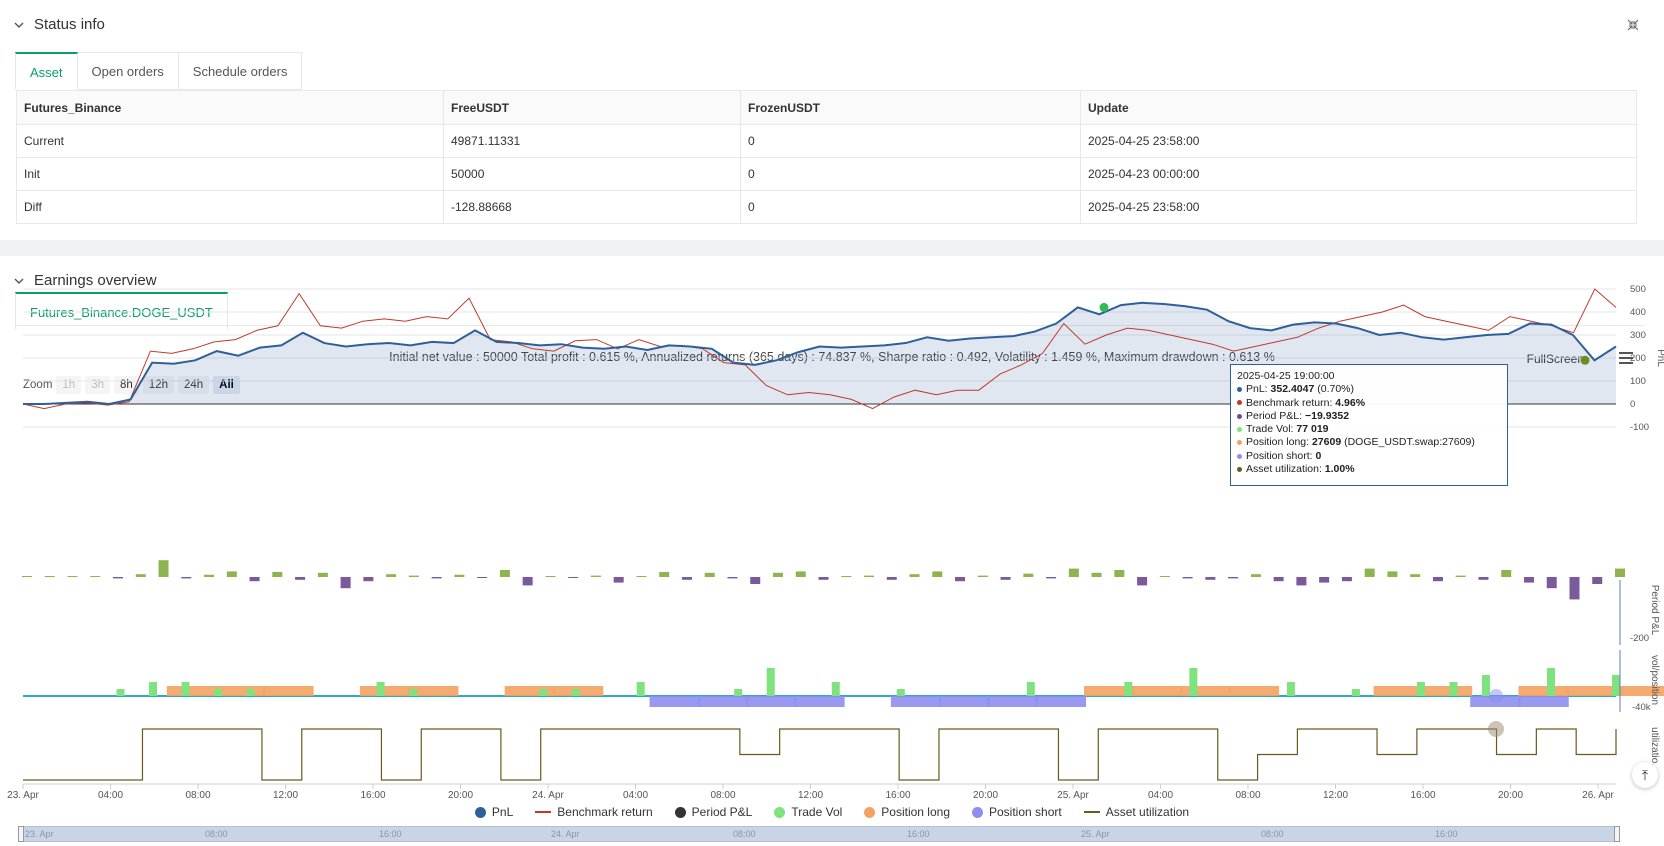 This screenshot has height=846, width=1664. I want to click on status-title: Status info, so click(69, 24).